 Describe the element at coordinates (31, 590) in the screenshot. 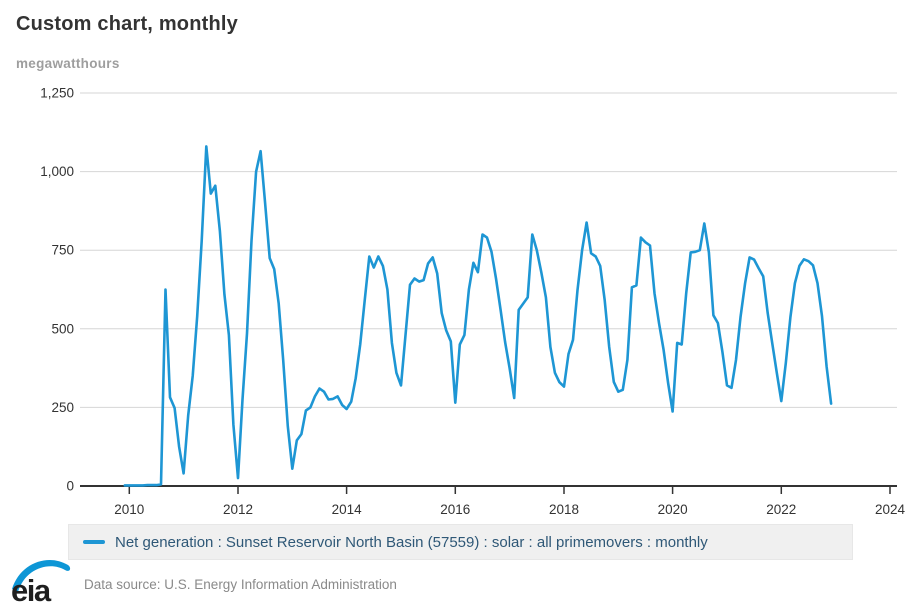

I see `eia-logo-text: eia` at that location.